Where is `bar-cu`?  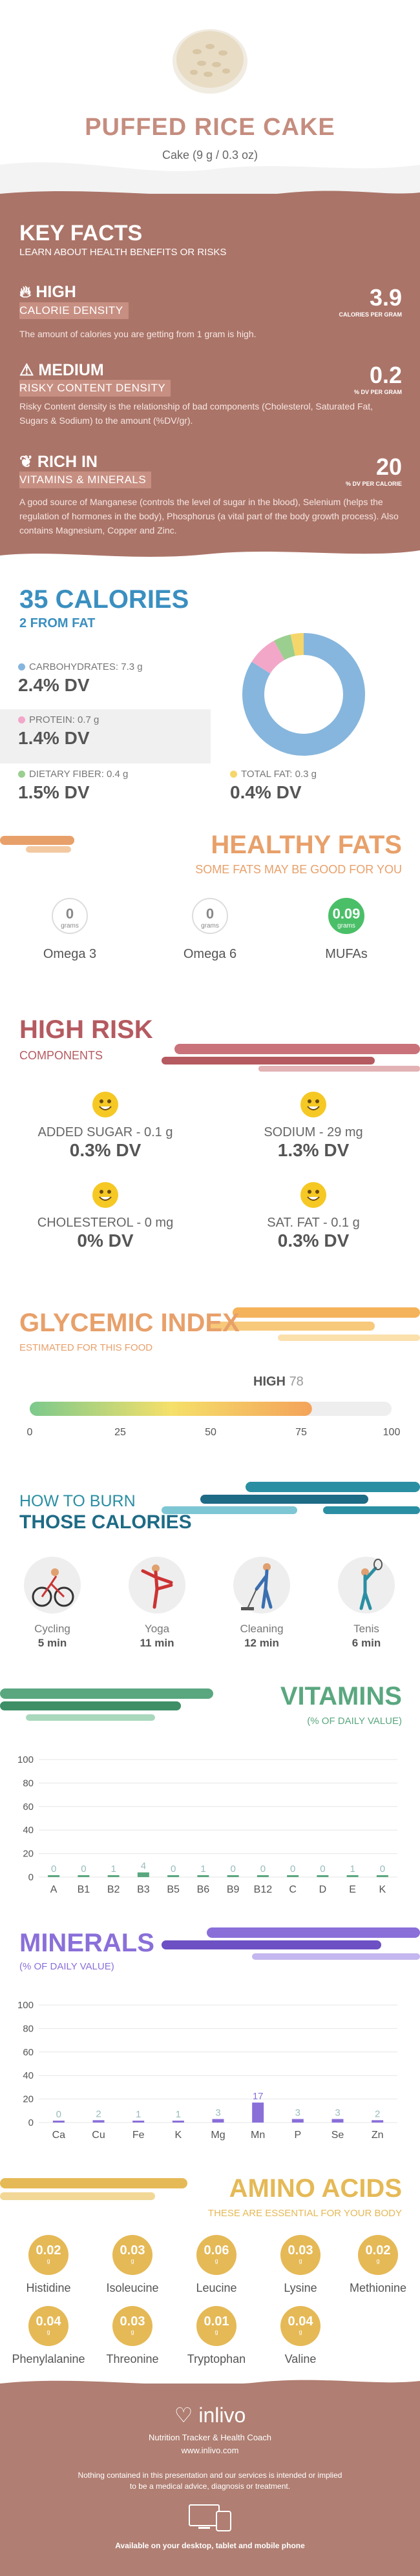
bar-cu is located at coordinates (99, 2121).